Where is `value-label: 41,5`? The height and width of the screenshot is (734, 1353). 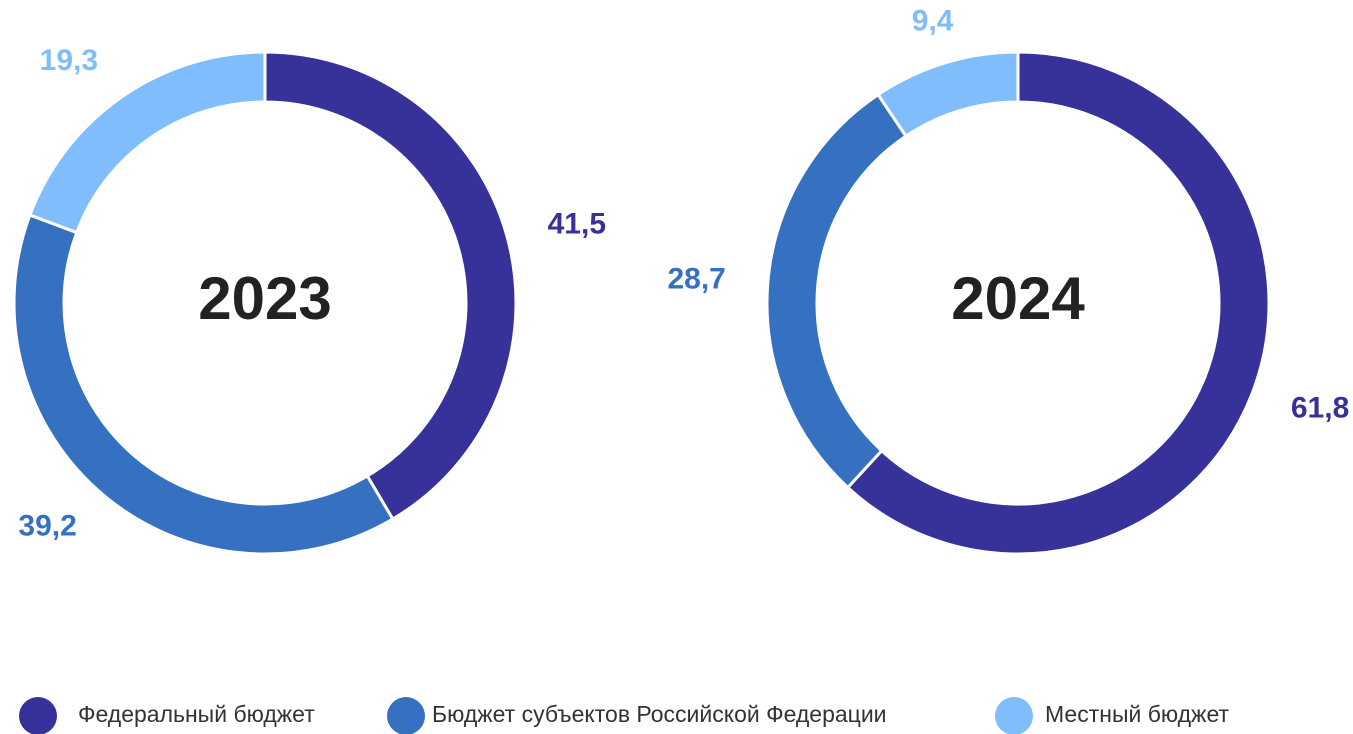 value-label: 41,5 is located at coordinates (577, 224).